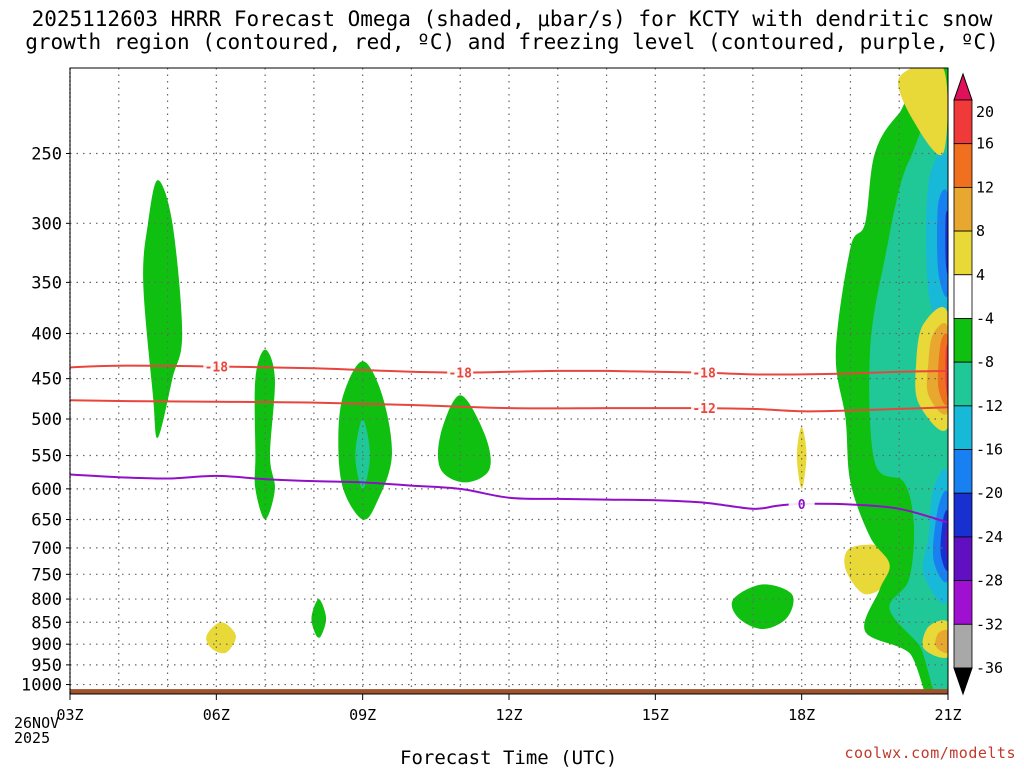 The image size is (1024, 769). What do you see at coordinates (509, 370) in the screenshot?
I see `contour--18` at bounding box center [509, 370].